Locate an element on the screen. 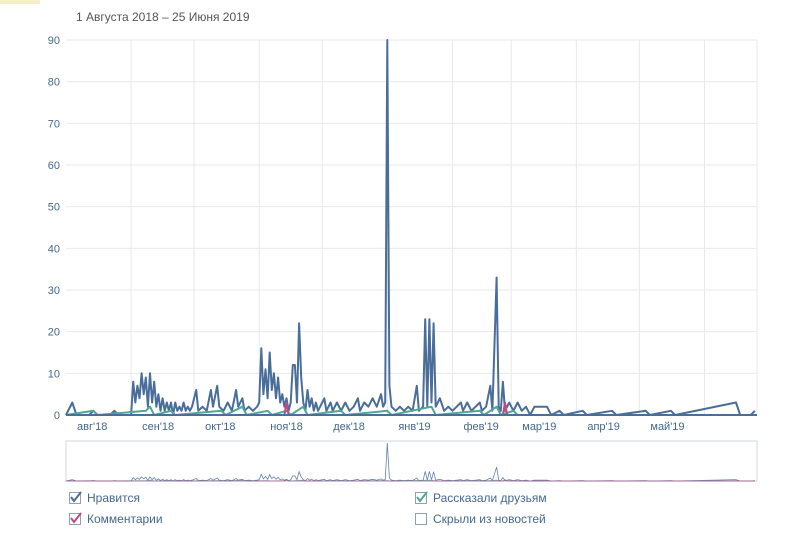 Image resolution: width=788 pixels, height=541 pixels. x-tick-label: дек'18 is located at coordinates (349, 427).